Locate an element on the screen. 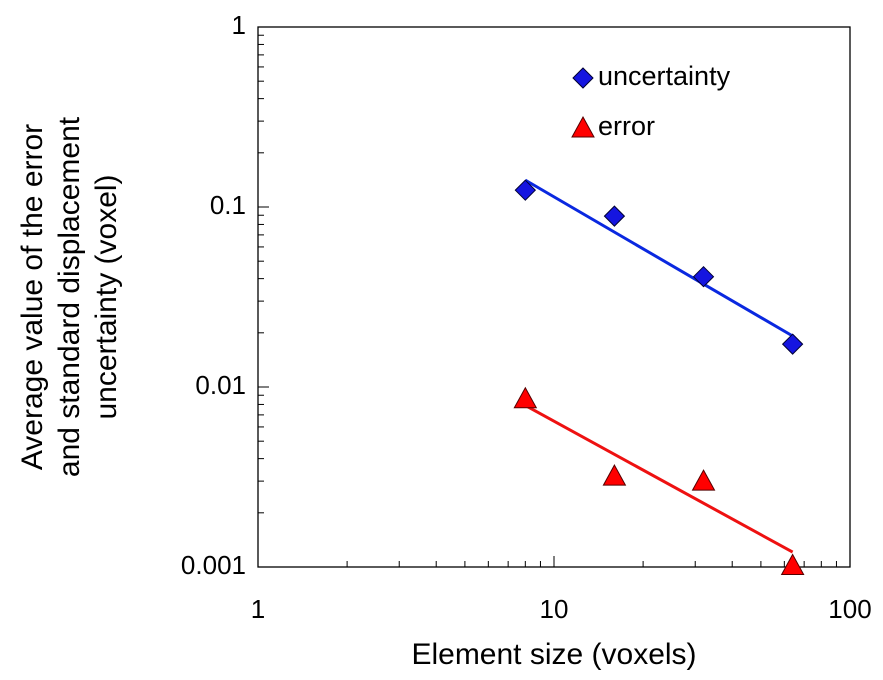 The height and width of the screenshot is (680, 883). y-axis-label: and standard displacement is located at coordinates (69, 296).